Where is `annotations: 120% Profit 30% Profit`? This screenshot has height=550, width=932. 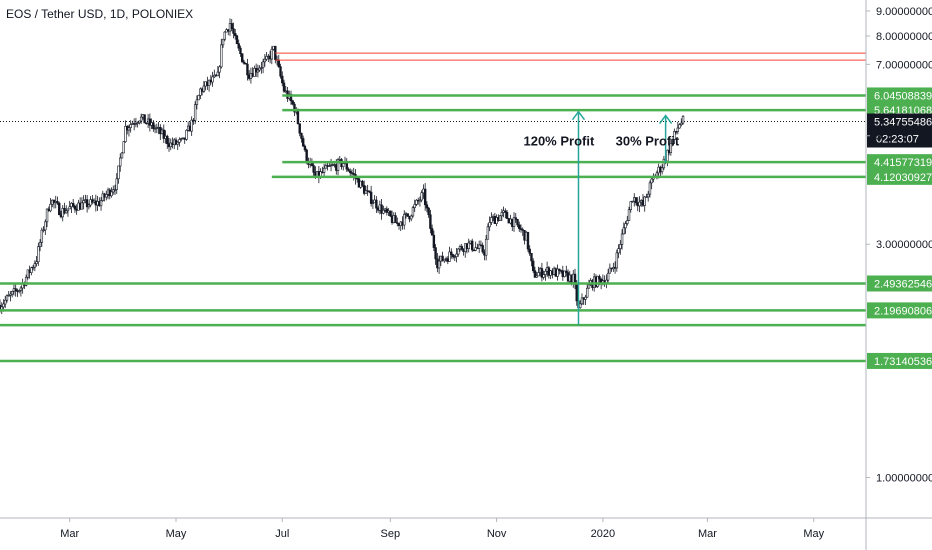
annotations: 120% Profit 30% Profit is located at coordinates (601, 218).